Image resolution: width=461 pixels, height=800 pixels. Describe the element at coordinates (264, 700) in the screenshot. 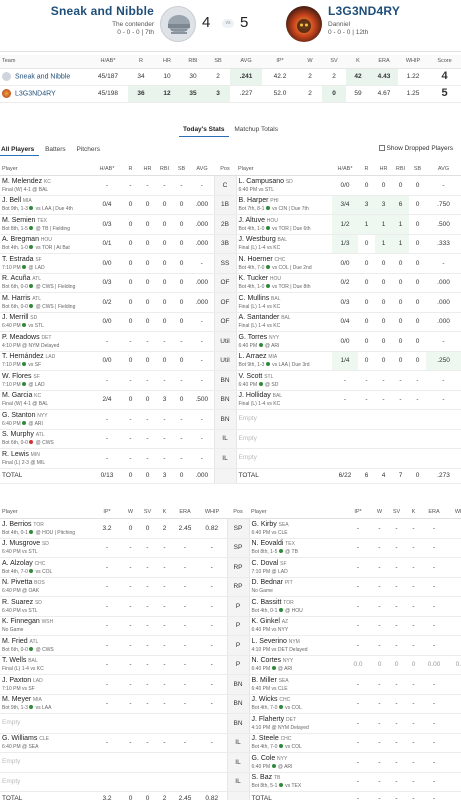

I see `player-name: J. Wicks` at that location.